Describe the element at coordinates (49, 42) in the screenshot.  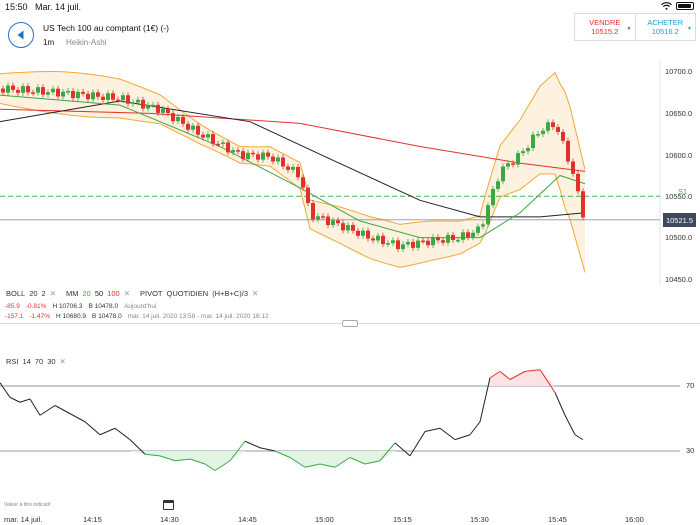
I see `timeframe-selector: 1m` at that location.